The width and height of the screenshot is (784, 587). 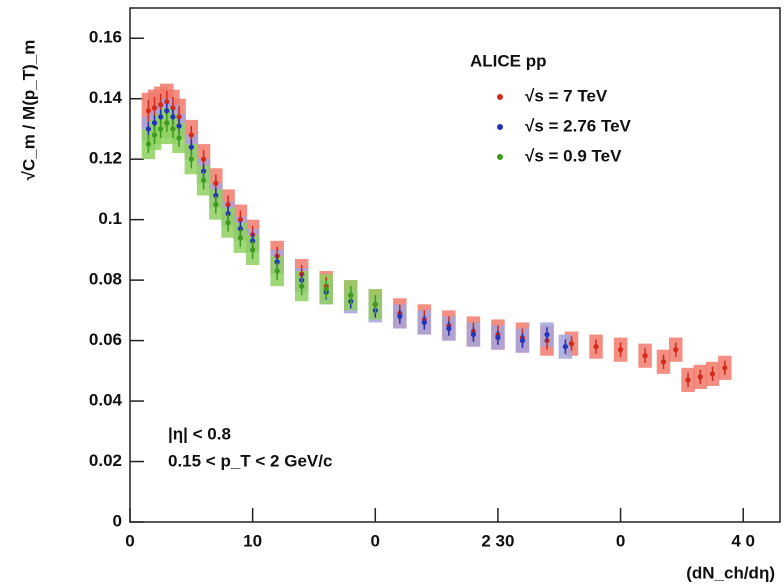 What do you see at coordinates (566, 95) in the screenshot?
I see `legend-label: √s = 7 TeV` at bounding box center [566, 95].